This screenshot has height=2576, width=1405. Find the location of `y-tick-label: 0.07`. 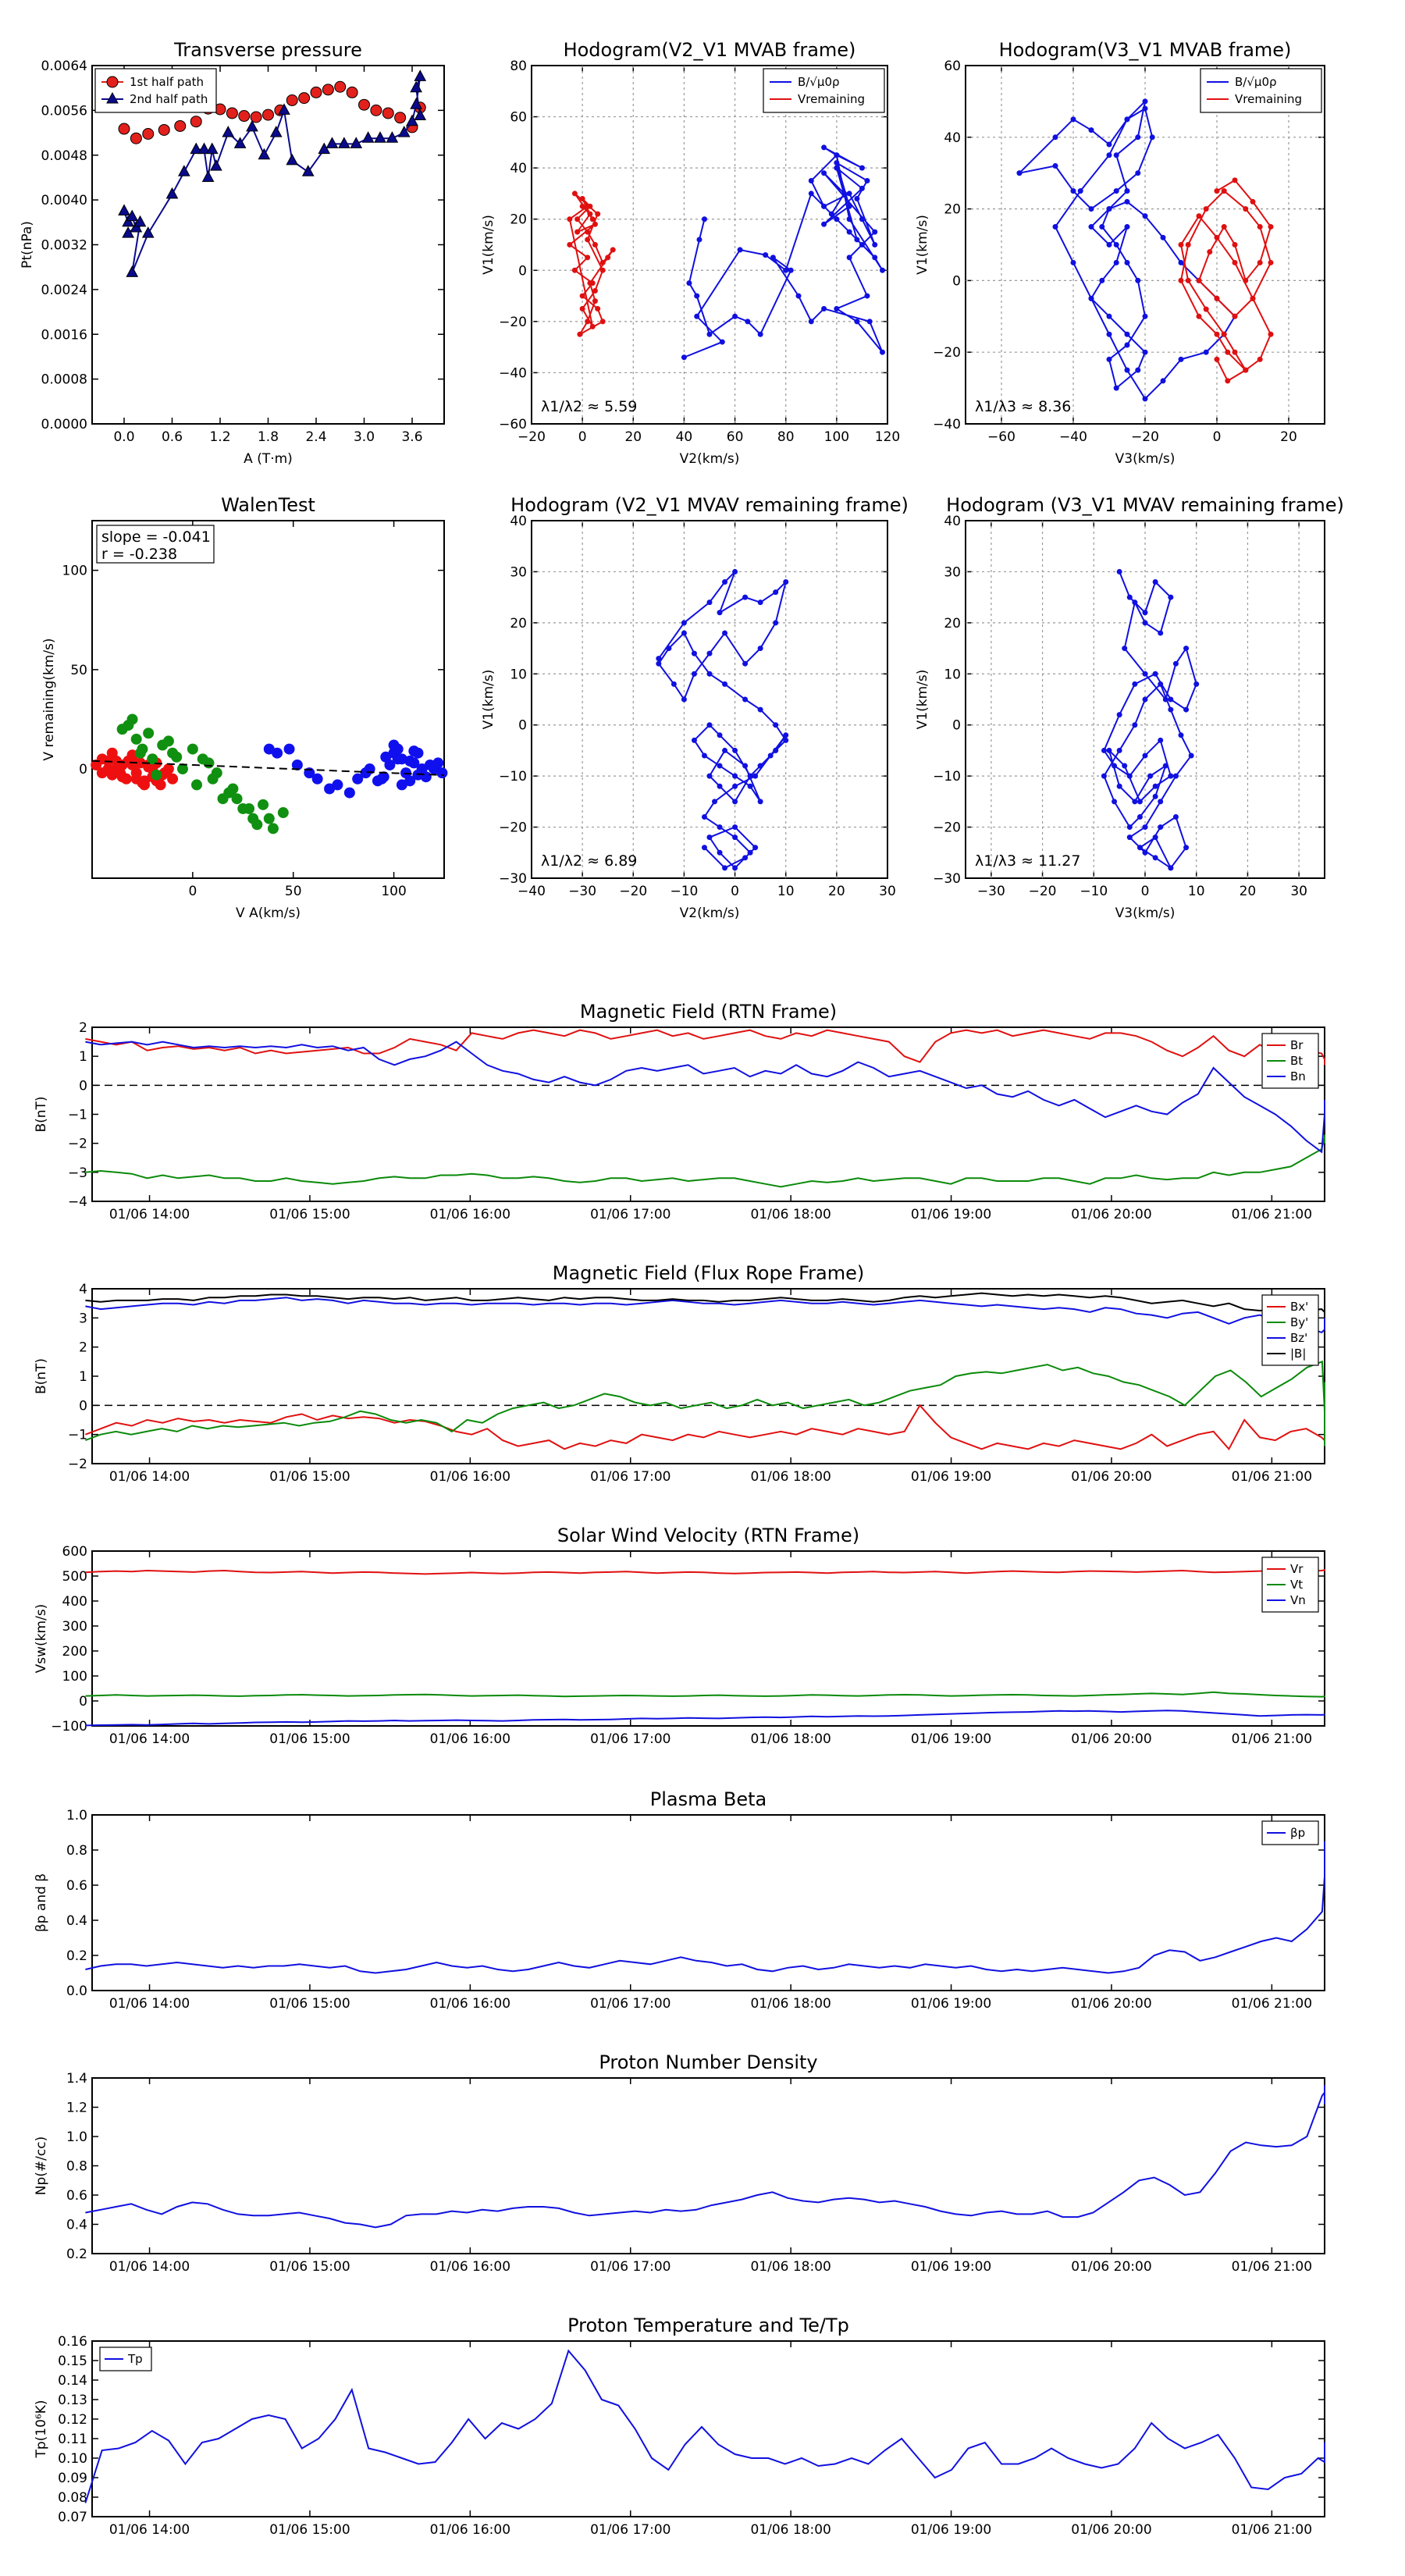

y-tick-label: 0.07 is located at coordinates (72, 2517).